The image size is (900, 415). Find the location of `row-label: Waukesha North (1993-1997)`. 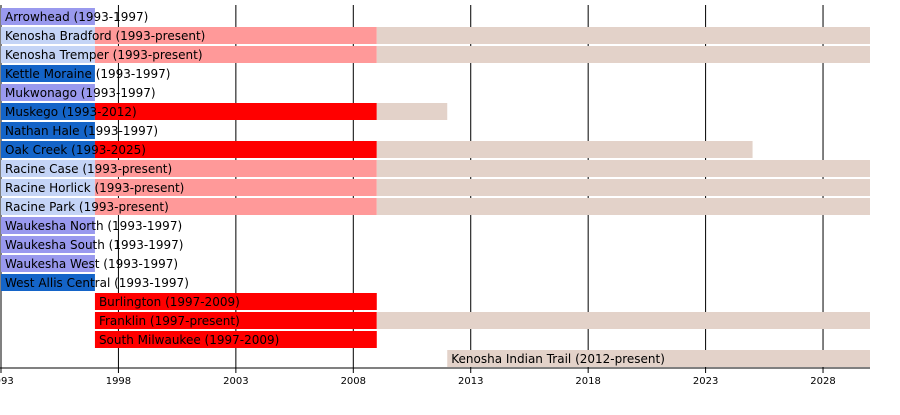

row-label: Waukesha North (1993-1997) is located at coordinates (93, 226).